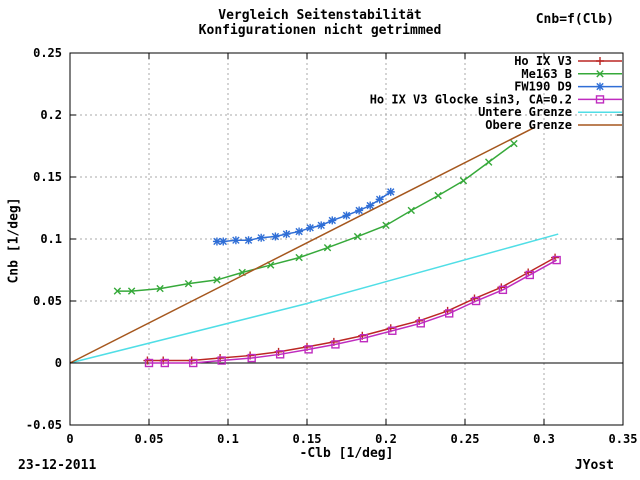  What do you see at coordinates (51, 115) in the screenshot?
I see `y-tick-label: 0.2` at bounding box center [51, 115].